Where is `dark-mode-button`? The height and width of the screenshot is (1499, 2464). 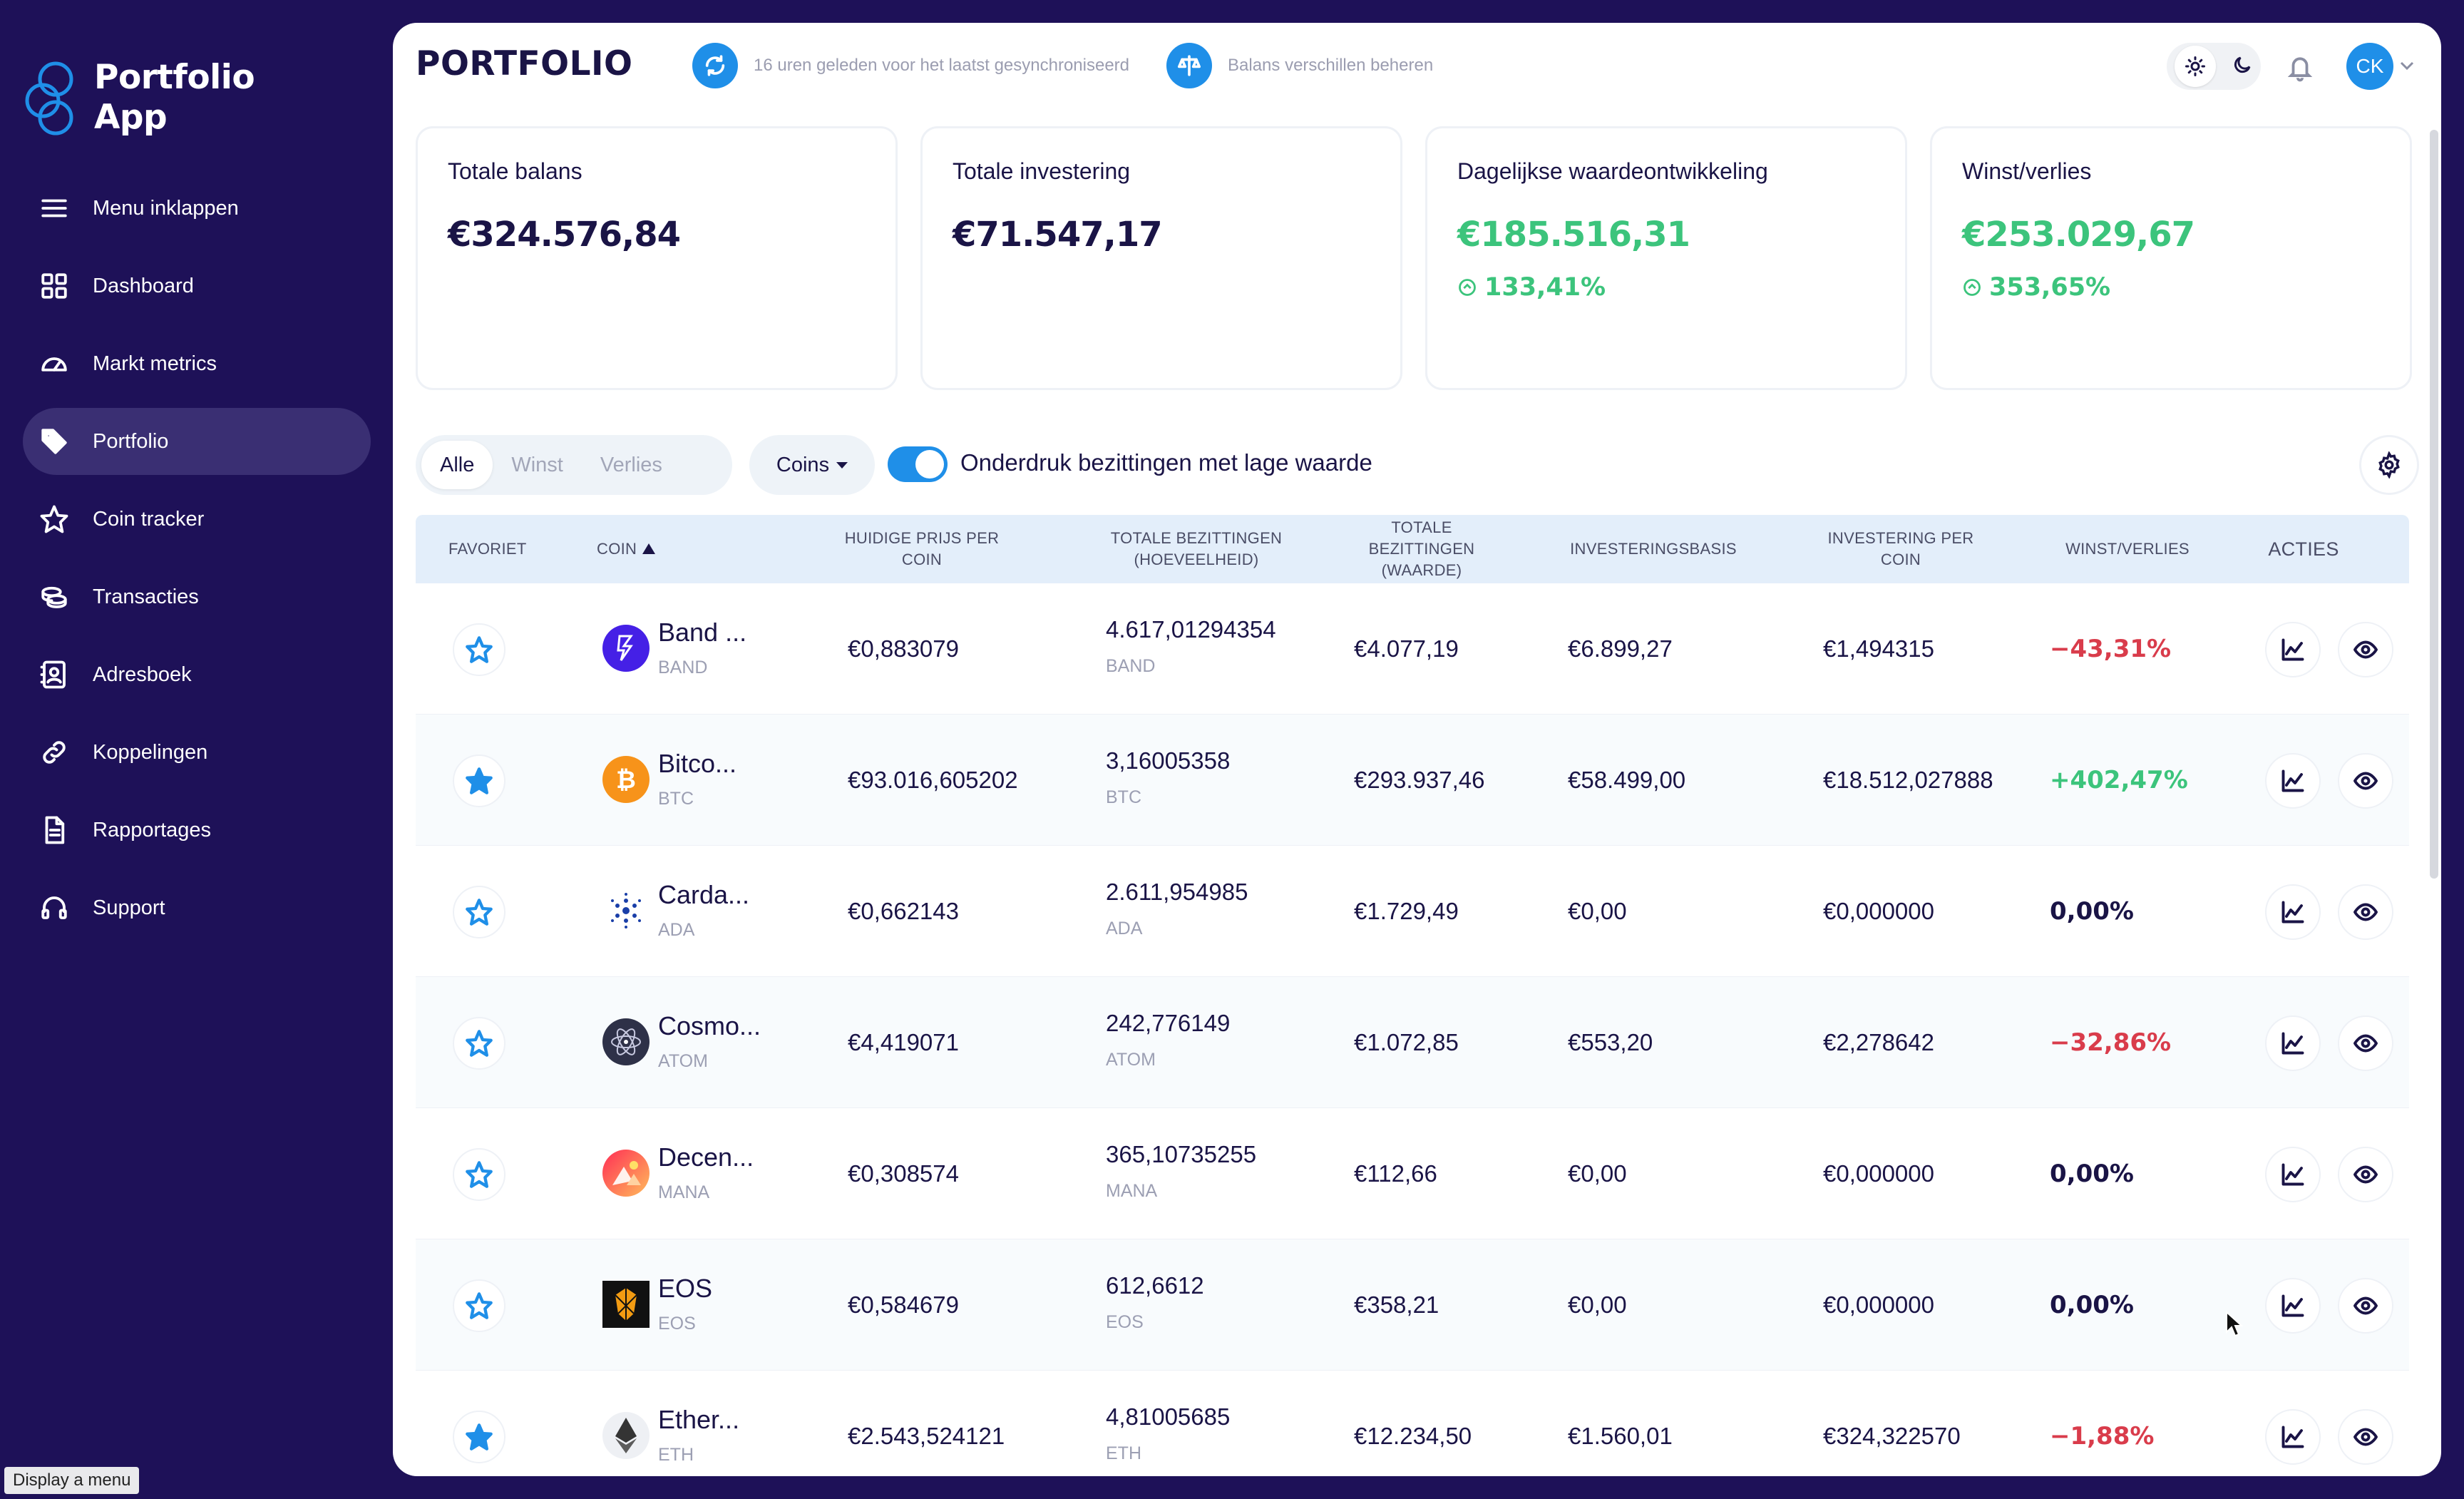 dark-mode-button is located at coordinates (2242, 66).